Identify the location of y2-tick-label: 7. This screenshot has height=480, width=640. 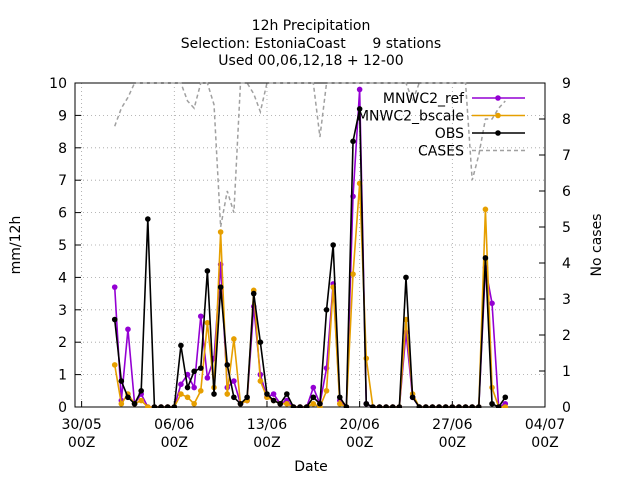
(566, 156).